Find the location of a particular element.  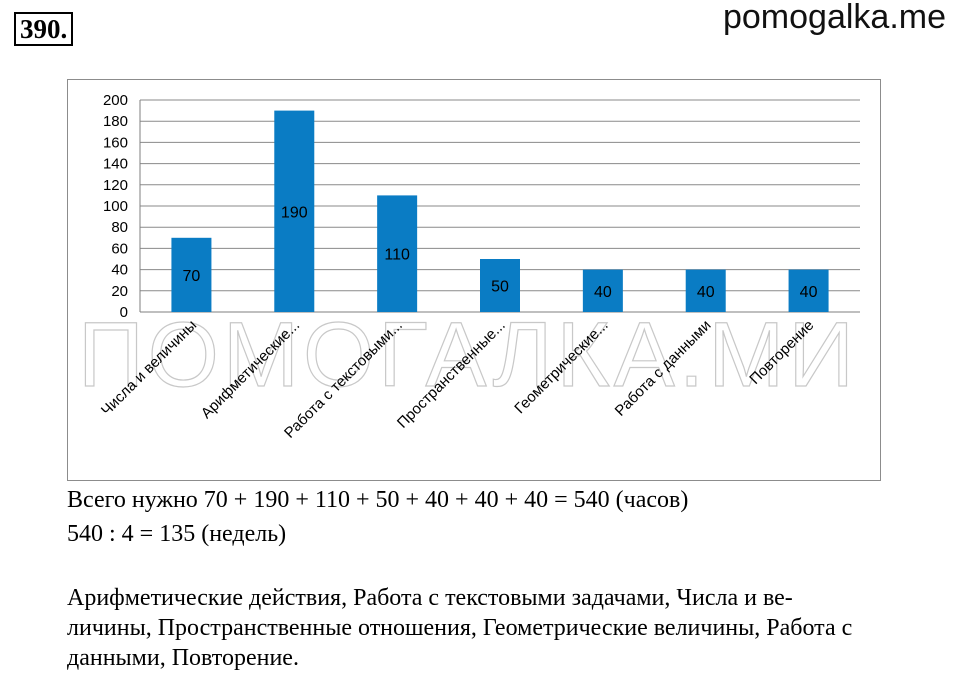

data-label: 190 is located at coordinates (294, 212).